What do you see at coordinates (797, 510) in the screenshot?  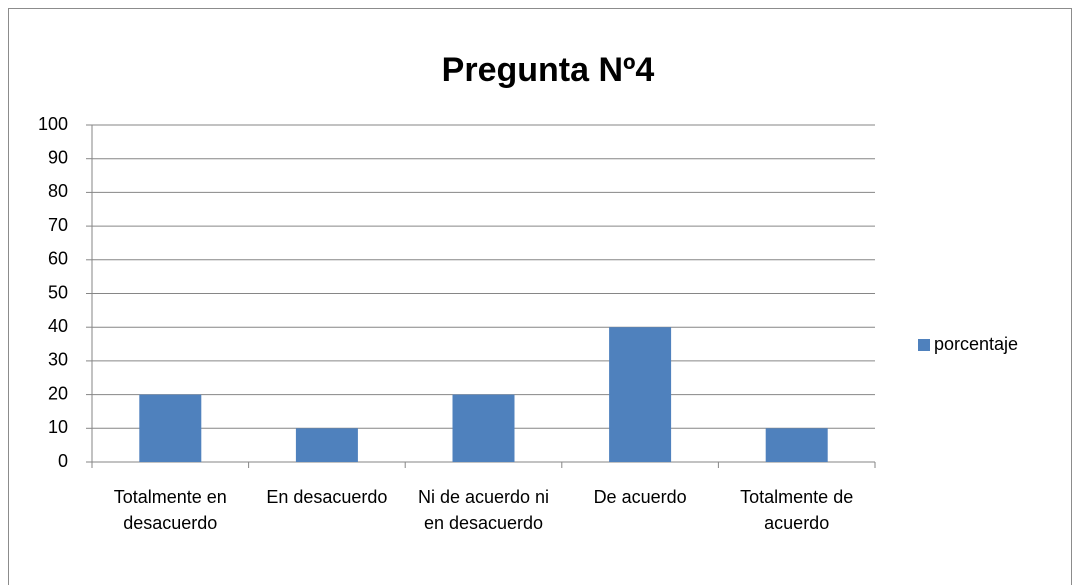 I see `x-tick-label: Totalmente de acuerdo` at bounding box center [797, 510].